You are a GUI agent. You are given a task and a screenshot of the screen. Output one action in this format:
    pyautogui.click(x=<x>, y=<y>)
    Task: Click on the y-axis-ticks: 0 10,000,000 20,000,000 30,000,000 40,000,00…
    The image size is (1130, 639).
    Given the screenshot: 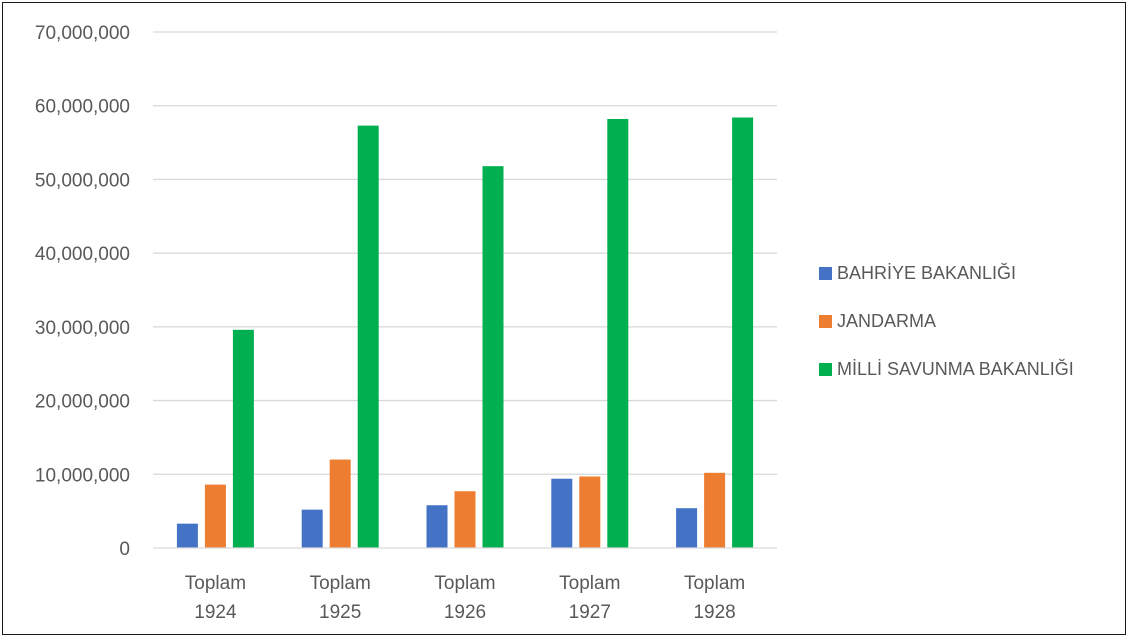 What is the action you would take?
    pyautogui.click(x=82, y=291)
    